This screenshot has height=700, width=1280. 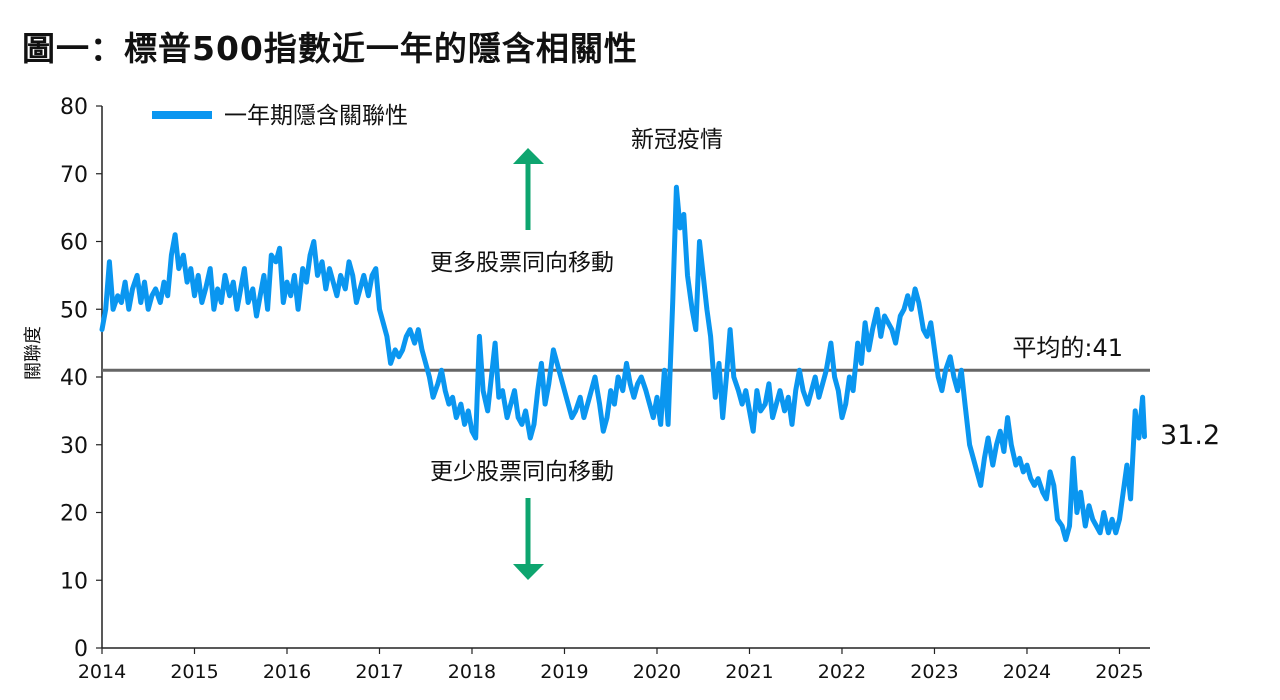 What do you see at coordinates (1190, 435) in the screenshot?
I see `last-value-label: 31.2` at bounding box center [1190, 435].